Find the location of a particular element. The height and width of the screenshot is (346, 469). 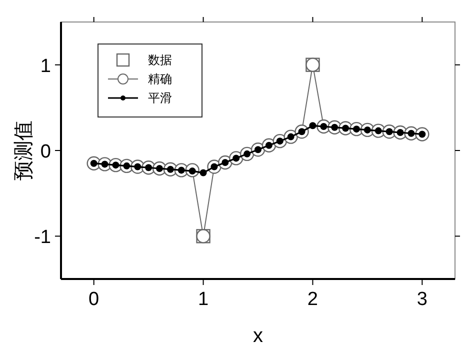

x-tick-label: 0 is located at coordinates (94, 299).